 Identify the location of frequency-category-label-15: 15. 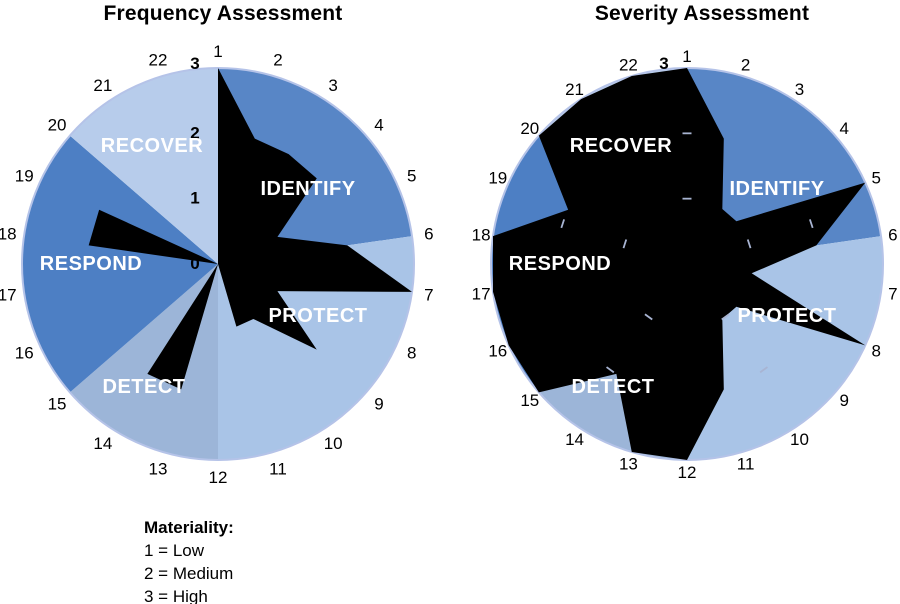
(57, 403).